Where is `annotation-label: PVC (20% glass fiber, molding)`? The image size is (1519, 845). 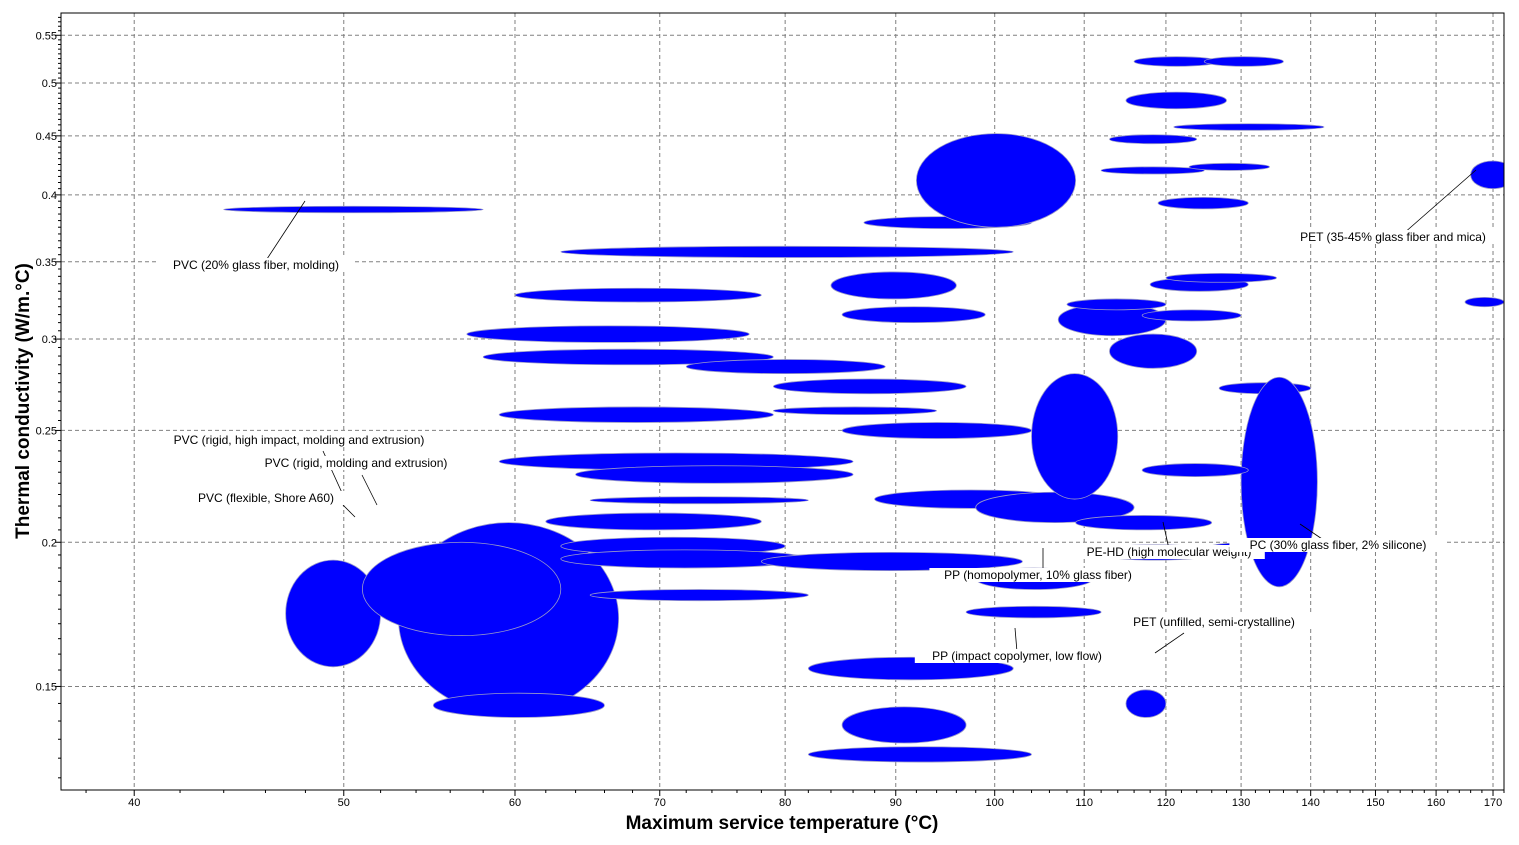
annotation-label: PVC (20% glass fiber, molding) is located at coordinates (256, 265).